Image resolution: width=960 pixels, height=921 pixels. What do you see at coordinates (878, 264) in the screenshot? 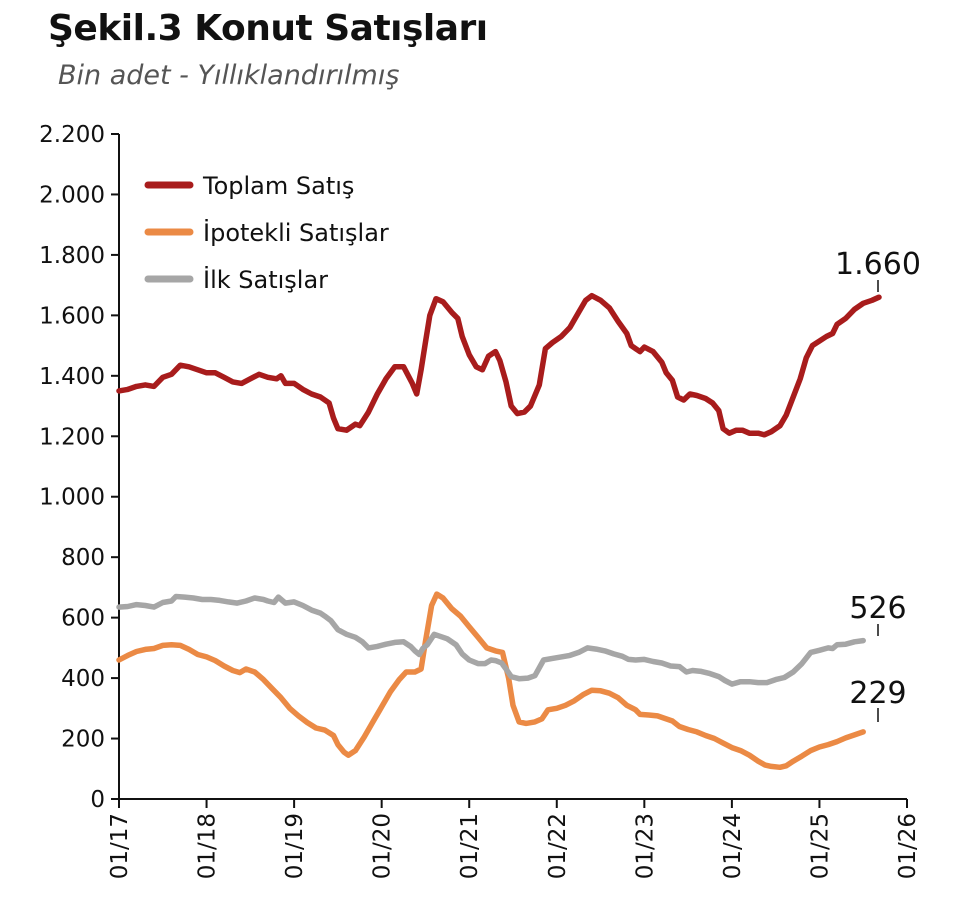
I see `end-label-0: 1.660` at bounding box center [878, 264].